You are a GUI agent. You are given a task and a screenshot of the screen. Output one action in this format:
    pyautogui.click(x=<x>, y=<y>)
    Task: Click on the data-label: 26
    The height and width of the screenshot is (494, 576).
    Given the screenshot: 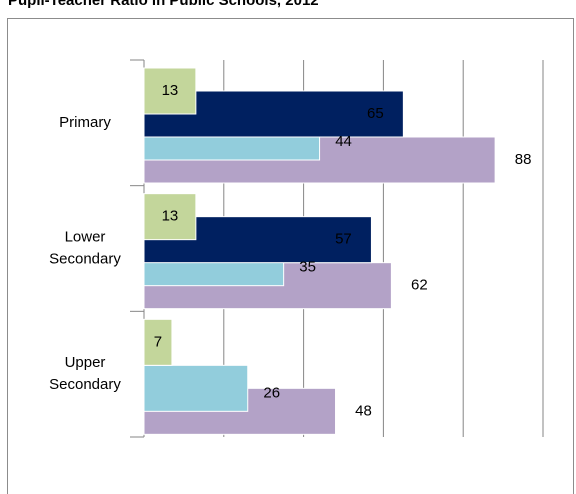 What is the action you would take?
    pyautogui.click(x=271, y=392)
    